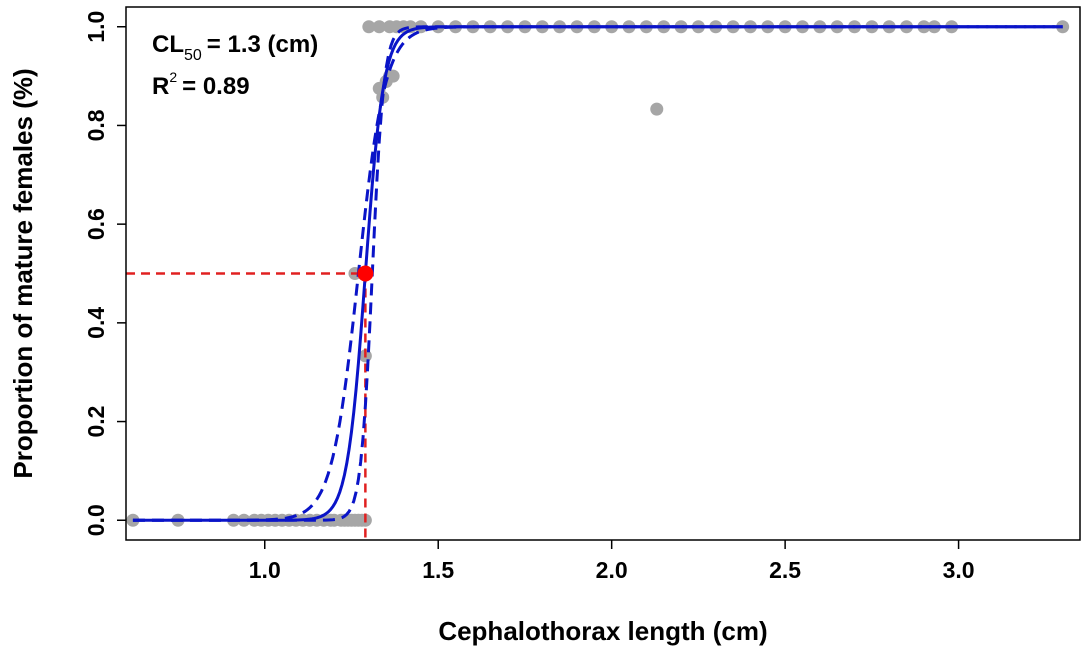  What do you see at coordinates (160, 86) in the screenshot?
I see `r2-prefix: R` at bounding box center [160, 86].